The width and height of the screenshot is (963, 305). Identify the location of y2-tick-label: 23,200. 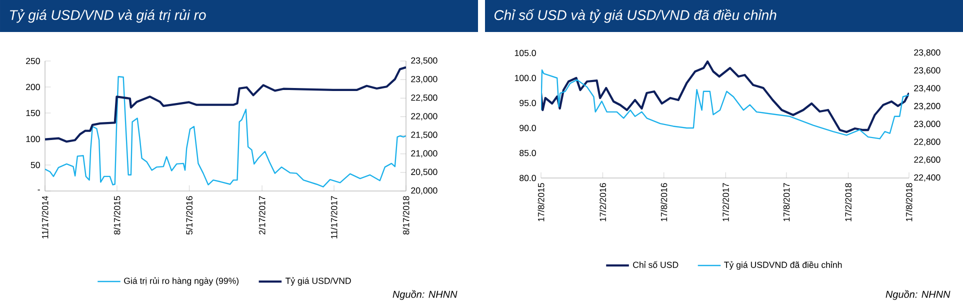
(927, 106).